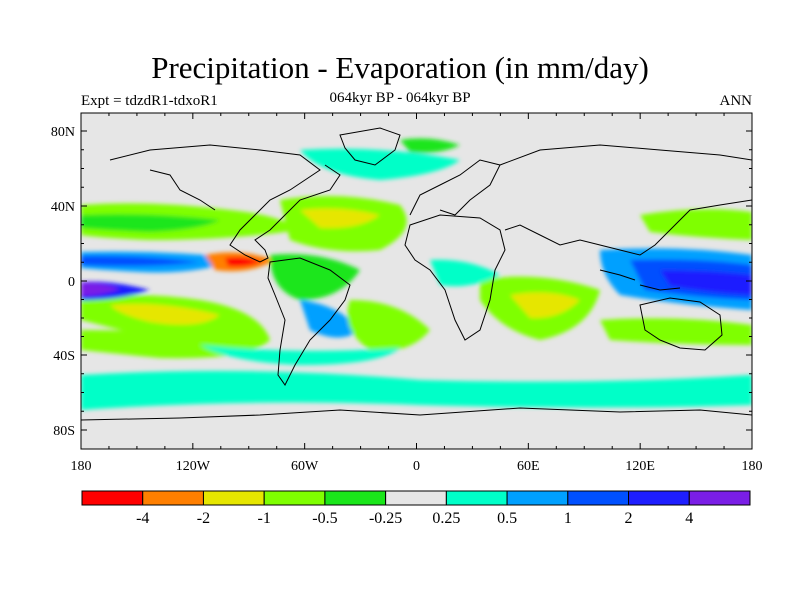 The width and height of the screenshot is (800, 600). I want to click on coastline-antarctica, so click(416, 414).